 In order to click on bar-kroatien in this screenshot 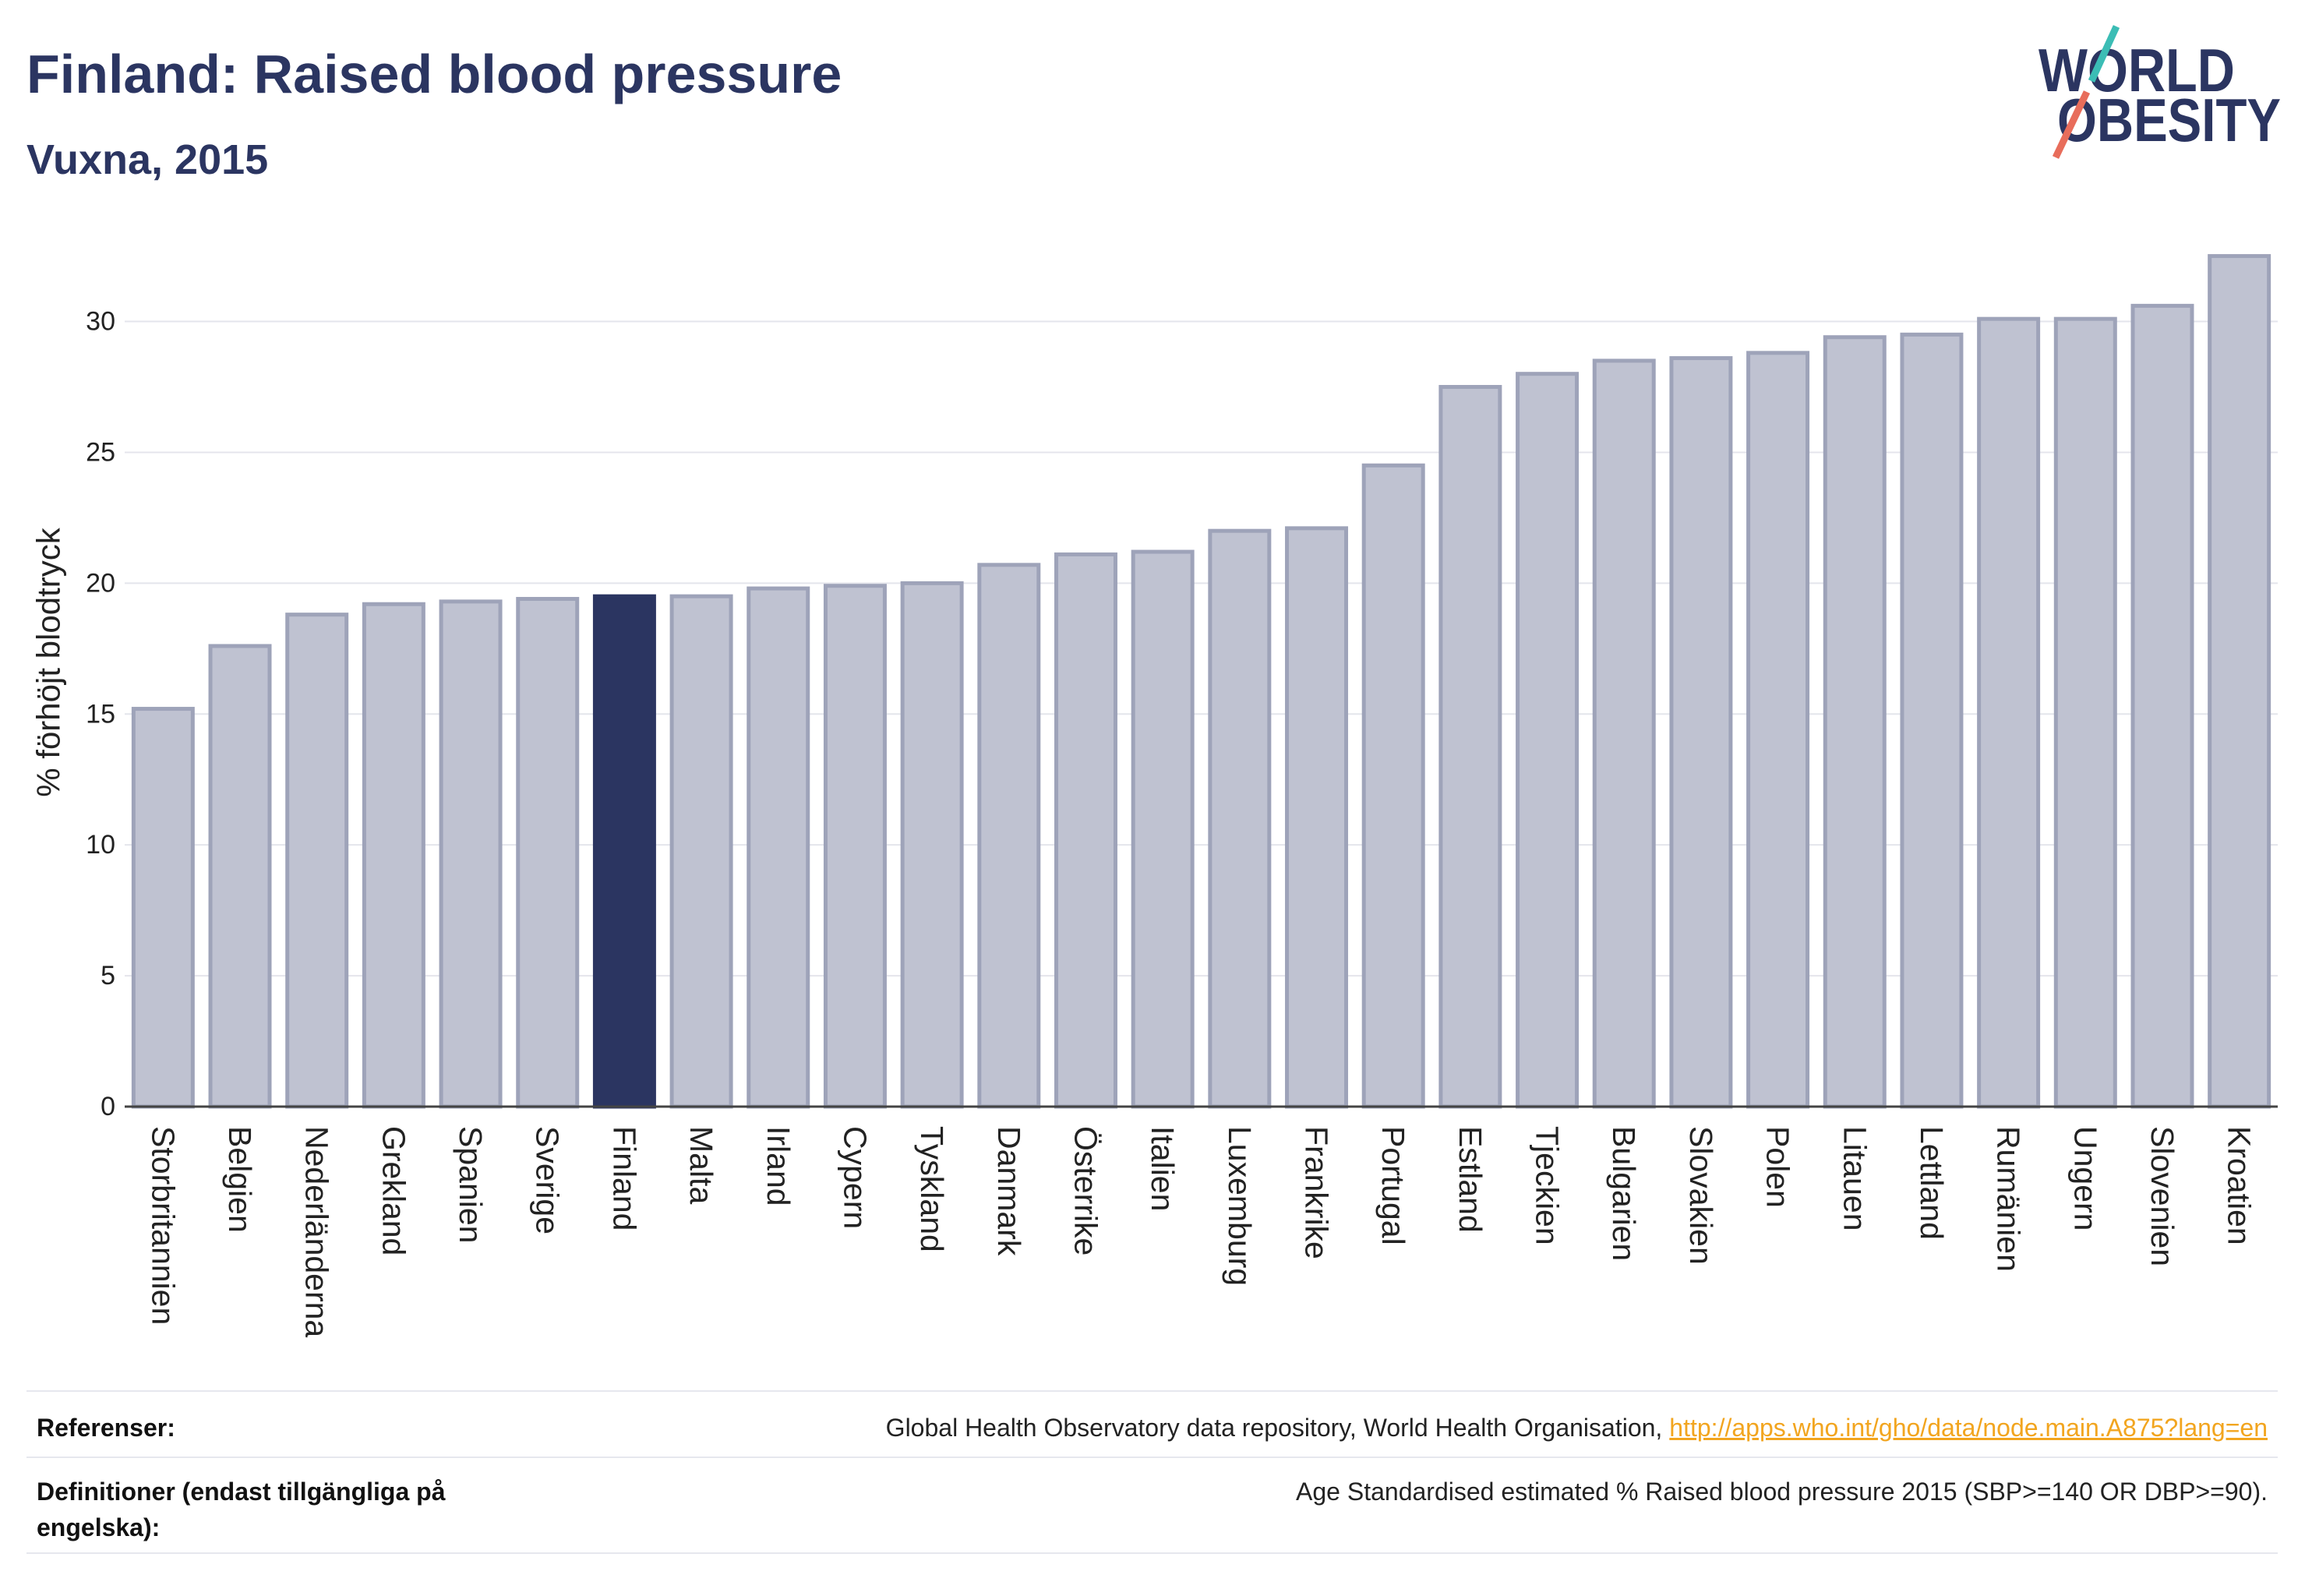, I will do `click(2239, 681)`.